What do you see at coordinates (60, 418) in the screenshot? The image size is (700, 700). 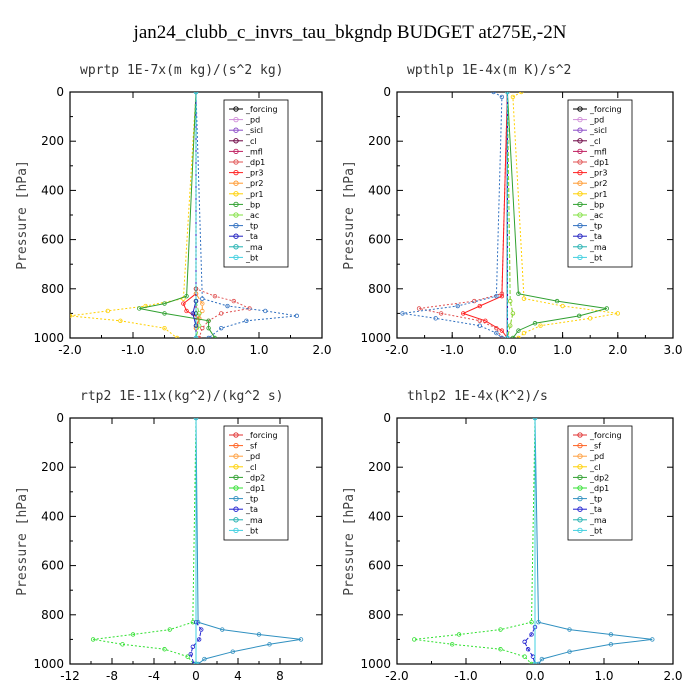 I see `y-tick-label: 0` at bounding box center [60, 418].